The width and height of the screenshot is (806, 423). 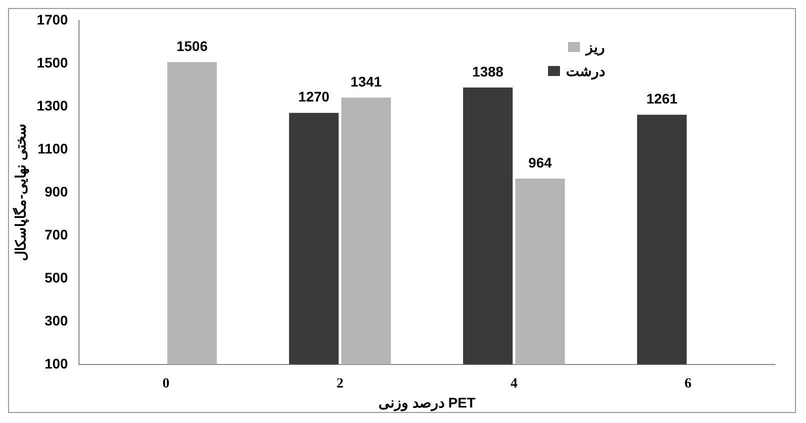 What do you see at coordinates (340, 384) in the screenshot?
I see `x-tick-label: 2` at bounding box center [340, 384].